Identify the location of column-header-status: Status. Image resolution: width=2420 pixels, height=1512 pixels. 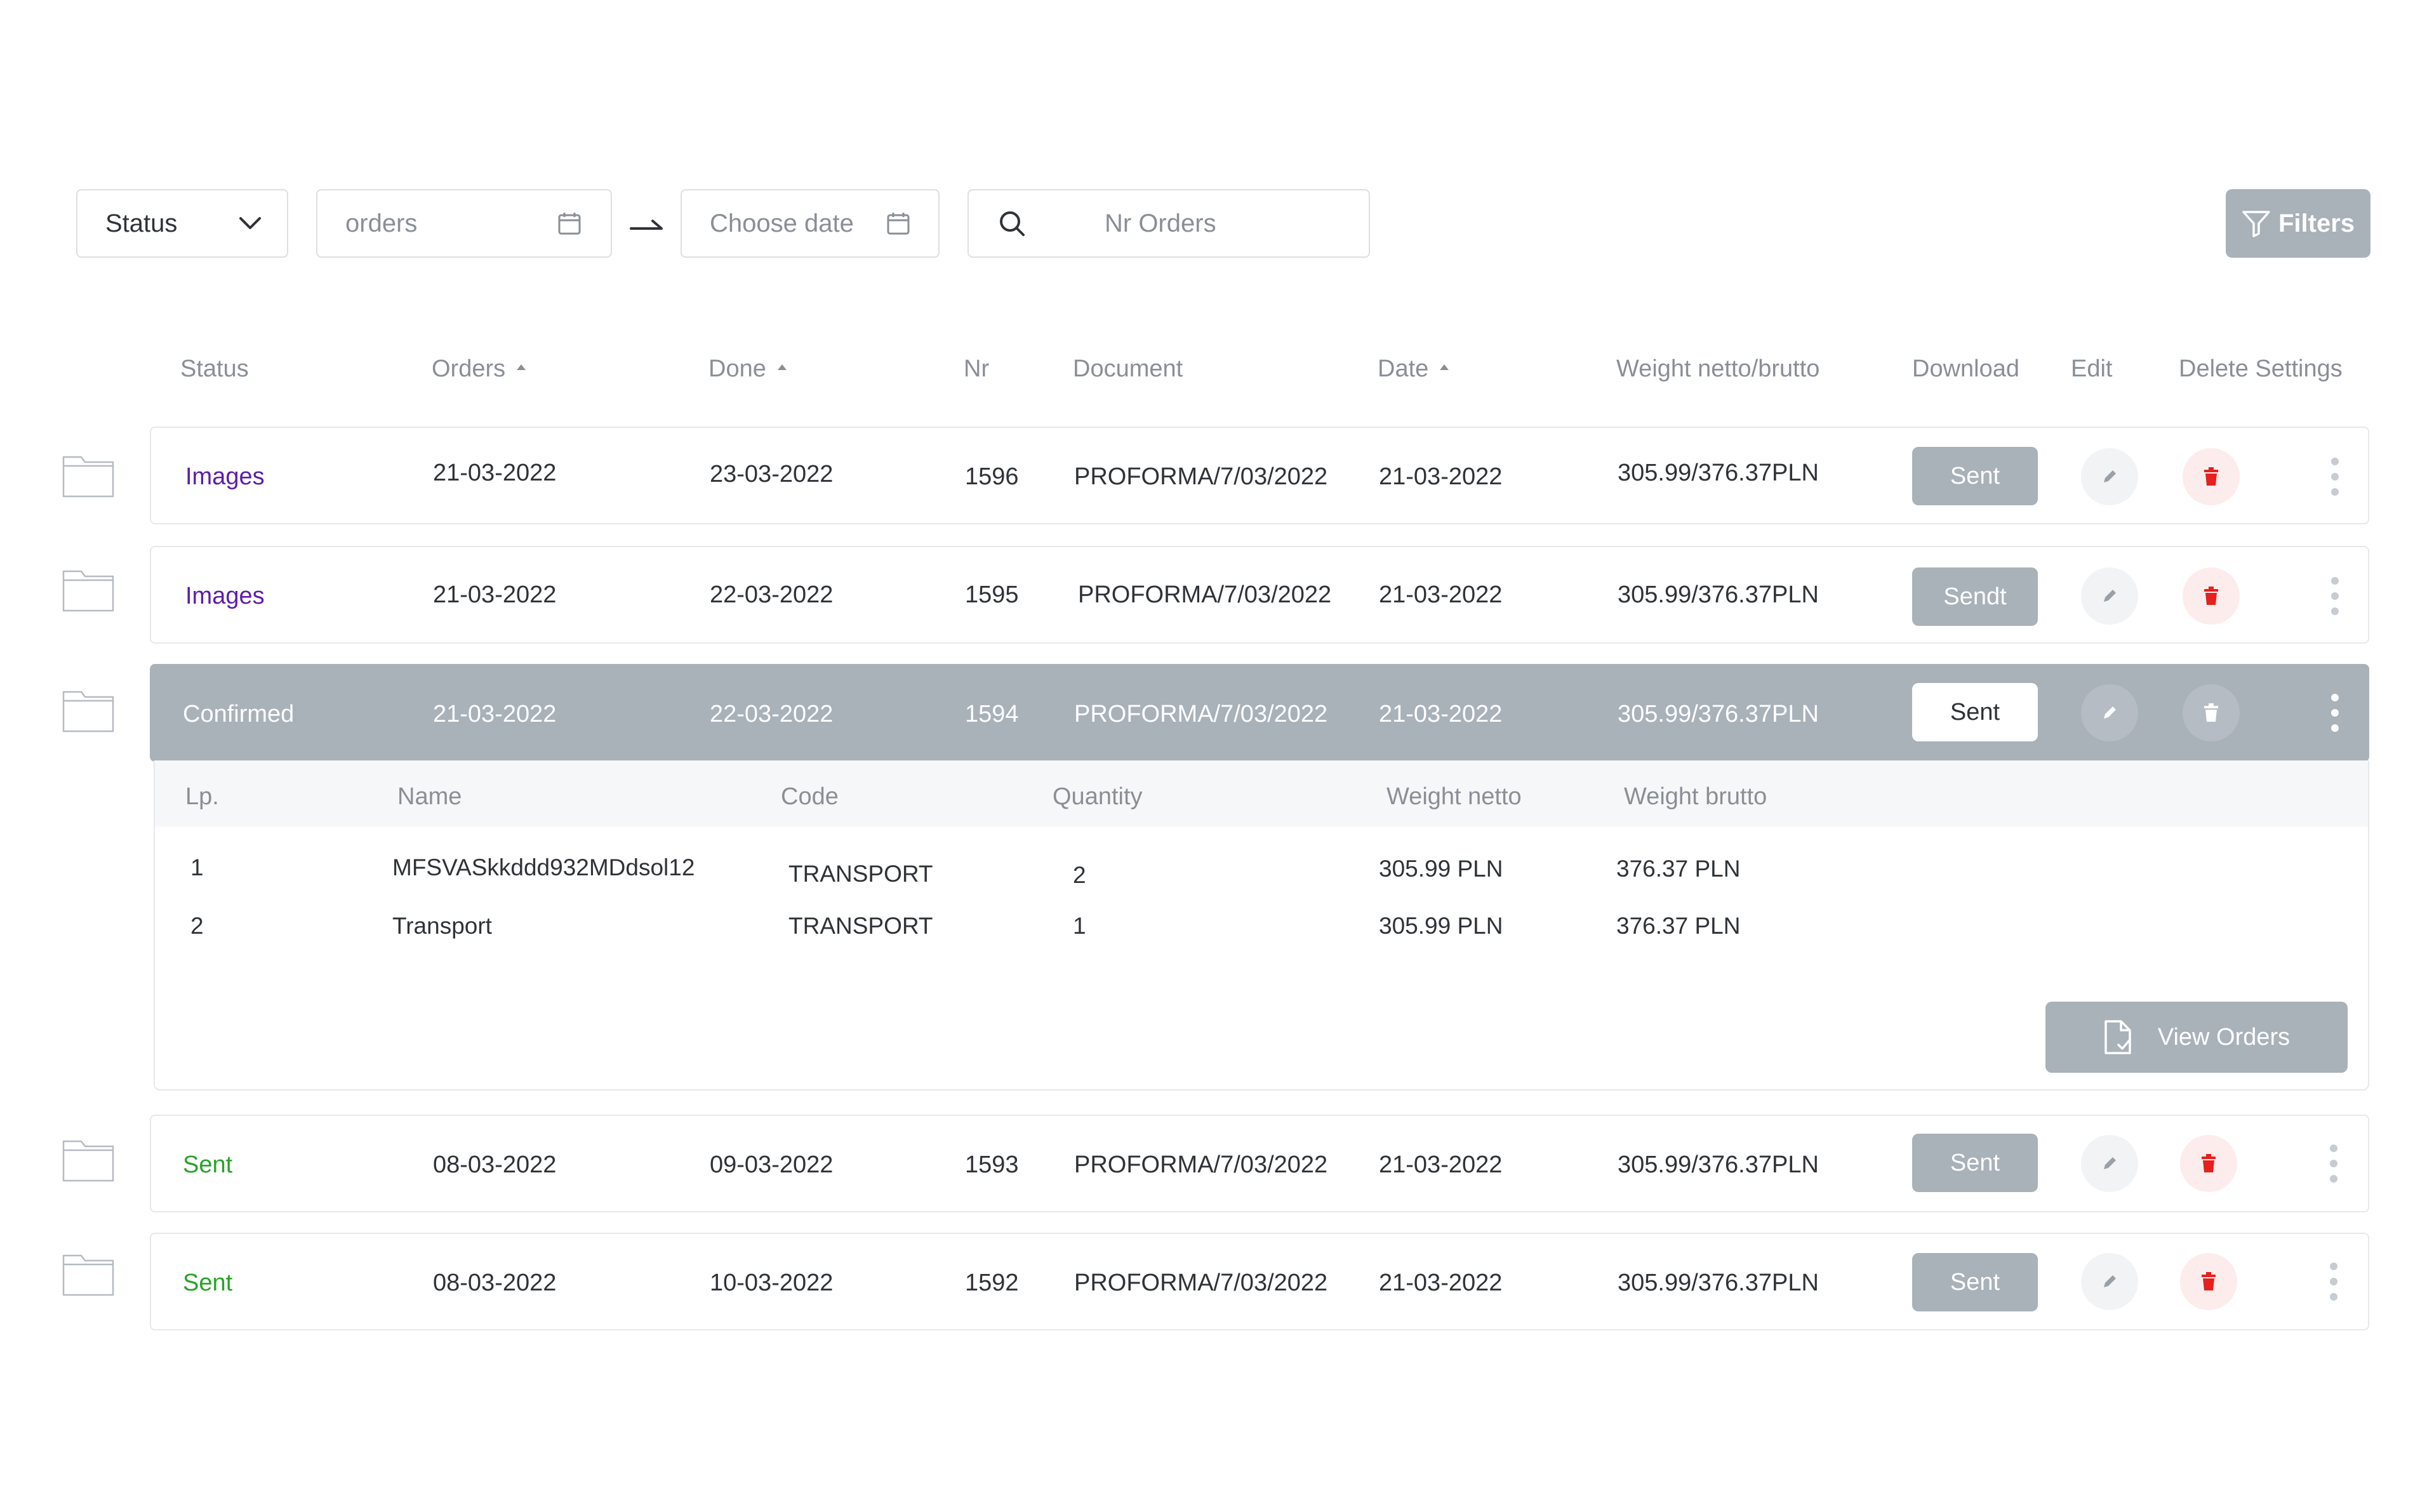
(214, 369).